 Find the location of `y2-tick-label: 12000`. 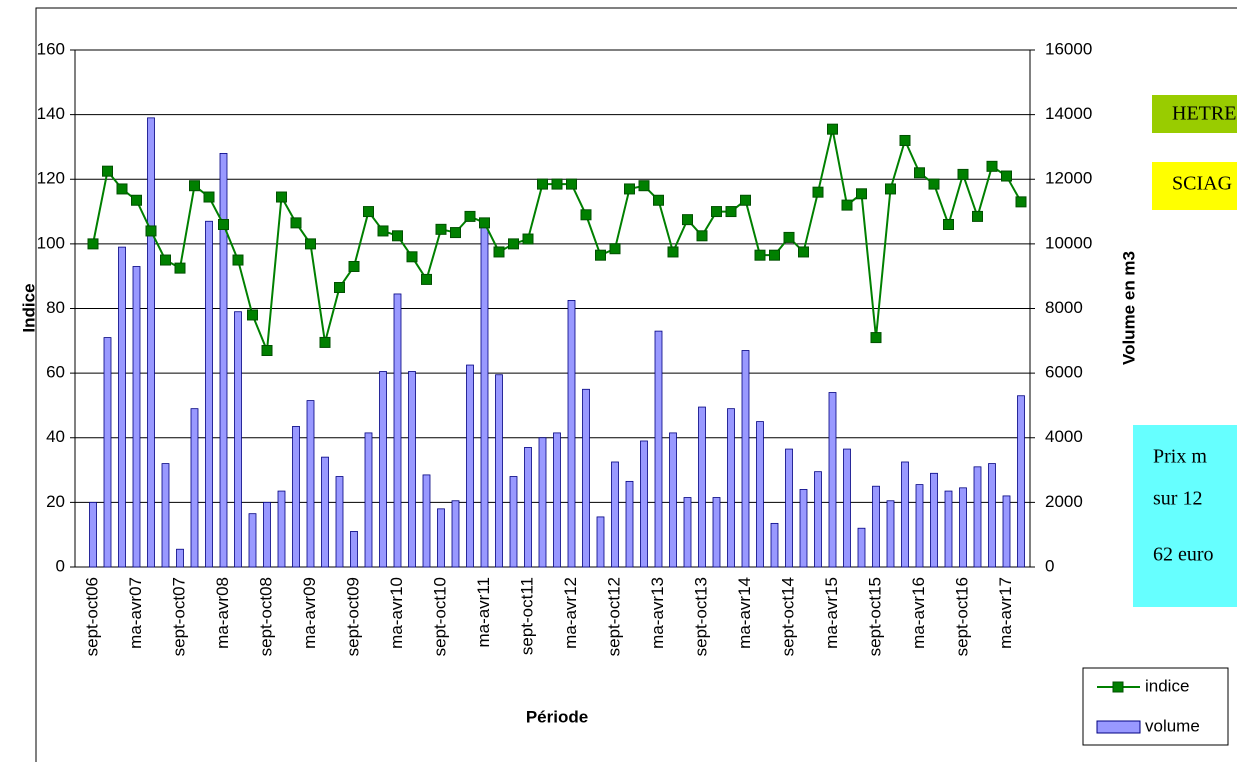

y2-tick-label: 12000 is located at coordinates (1068, 178).